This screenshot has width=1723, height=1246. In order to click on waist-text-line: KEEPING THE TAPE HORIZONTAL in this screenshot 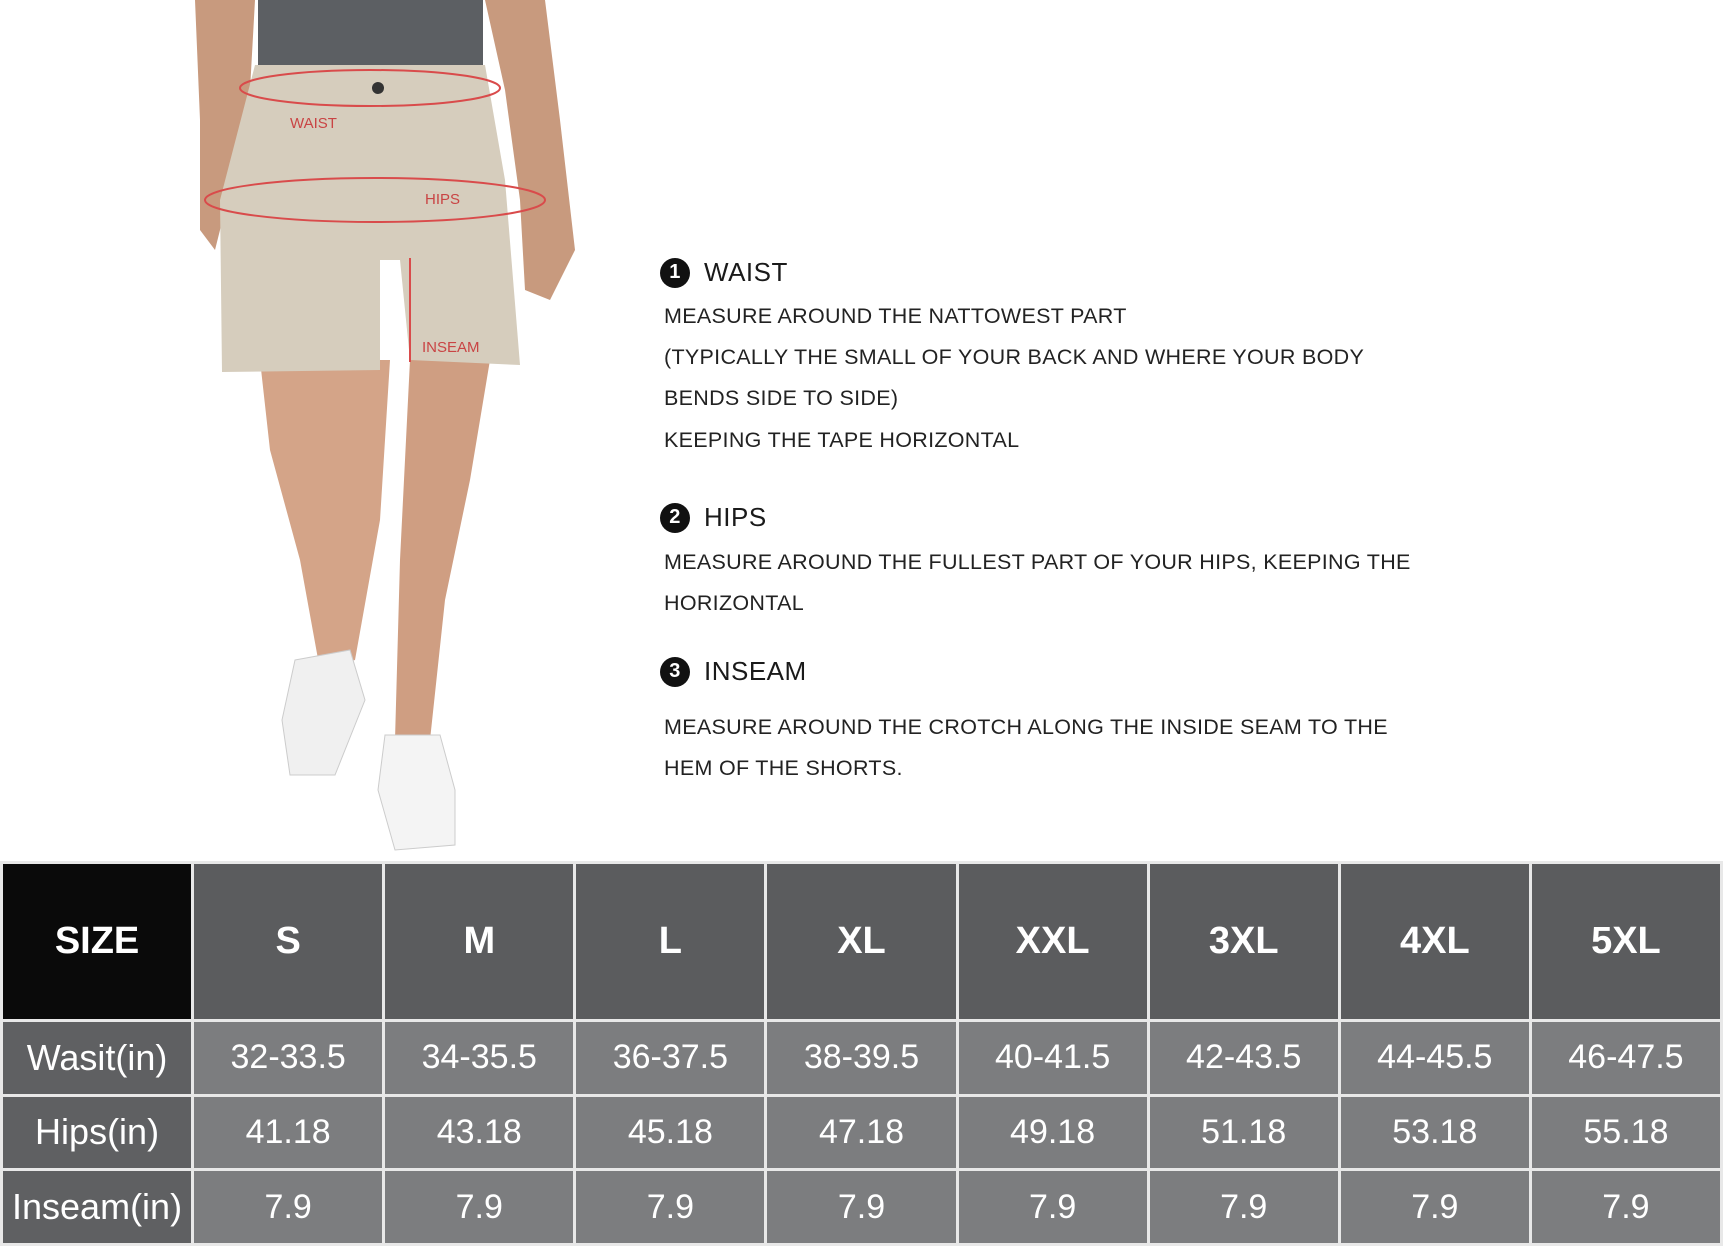, I will do `click(842, 440)`.